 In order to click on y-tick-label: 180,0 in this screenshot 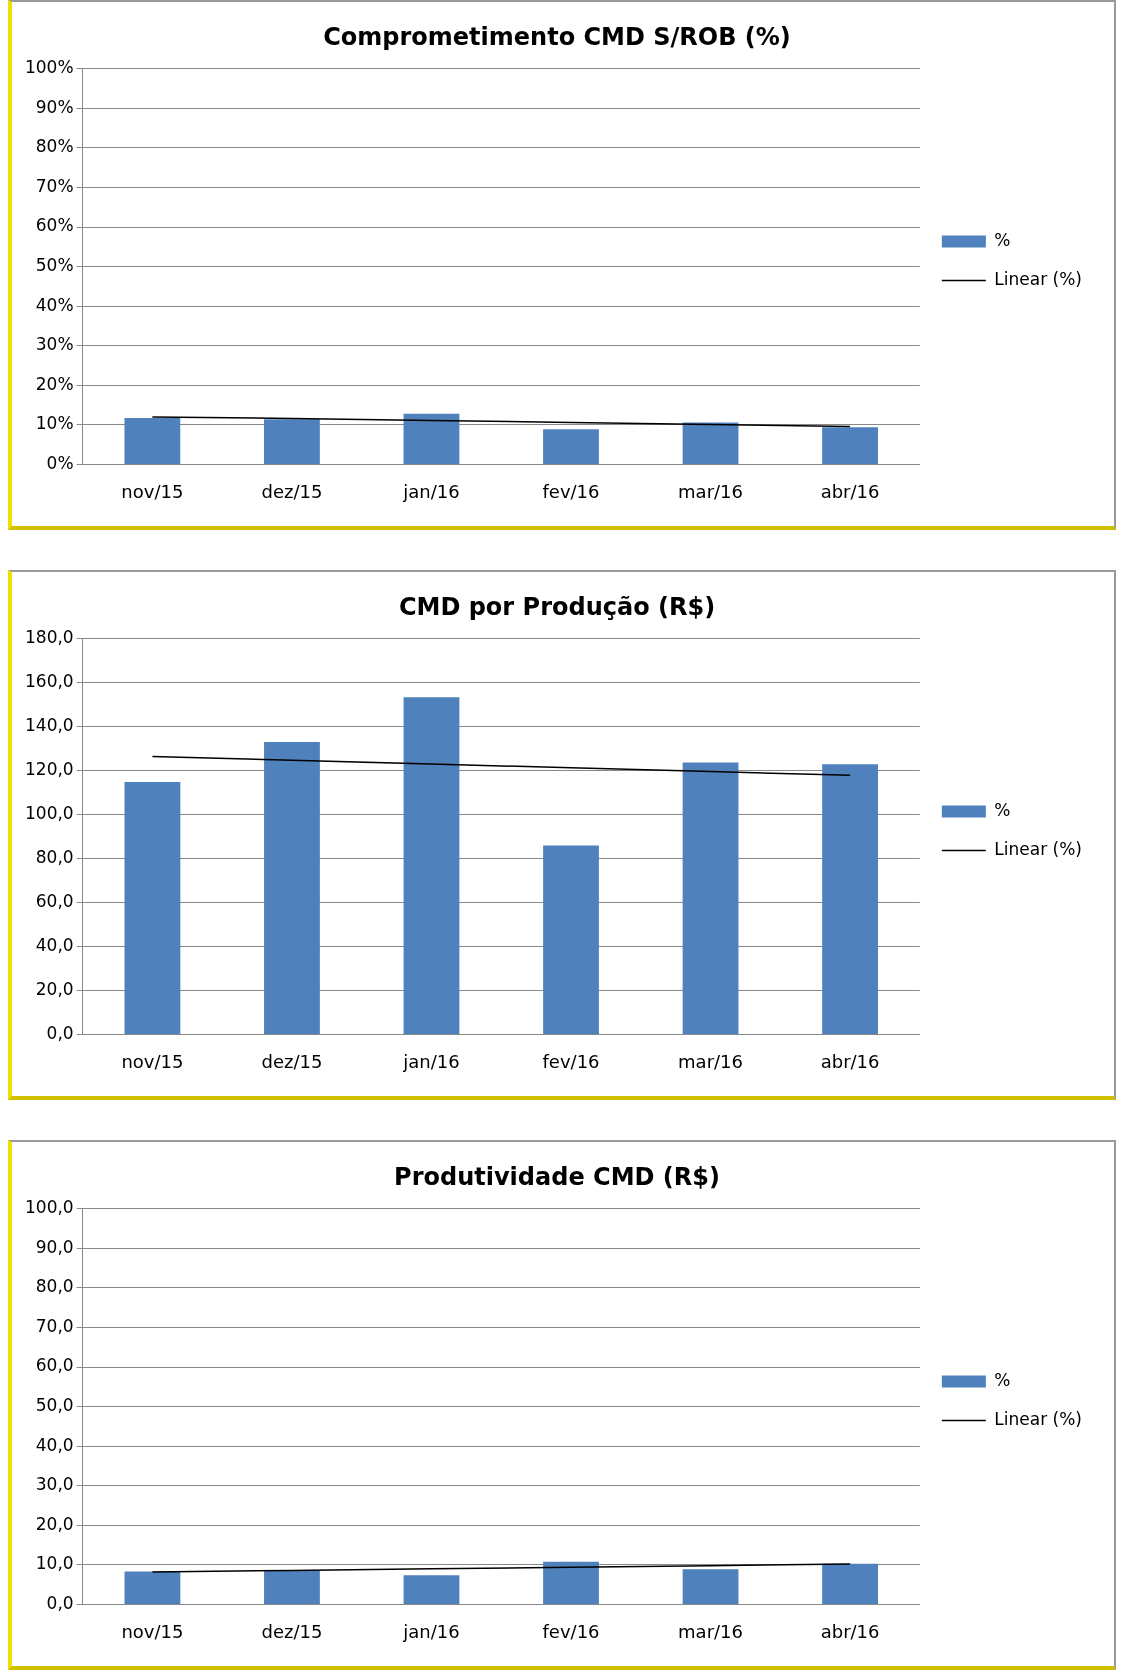, I will do `click(49, 637)`.